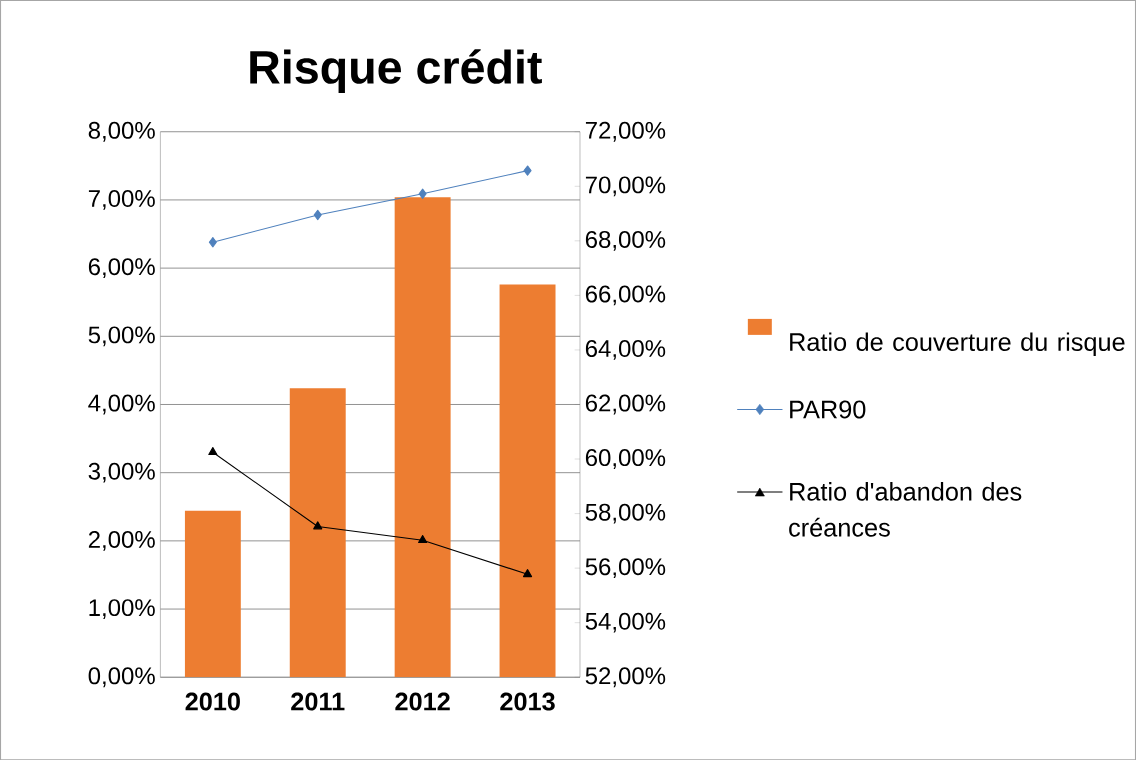  I want to click on legend-label: Ratio d'abandon des créances, so click(905, 509).